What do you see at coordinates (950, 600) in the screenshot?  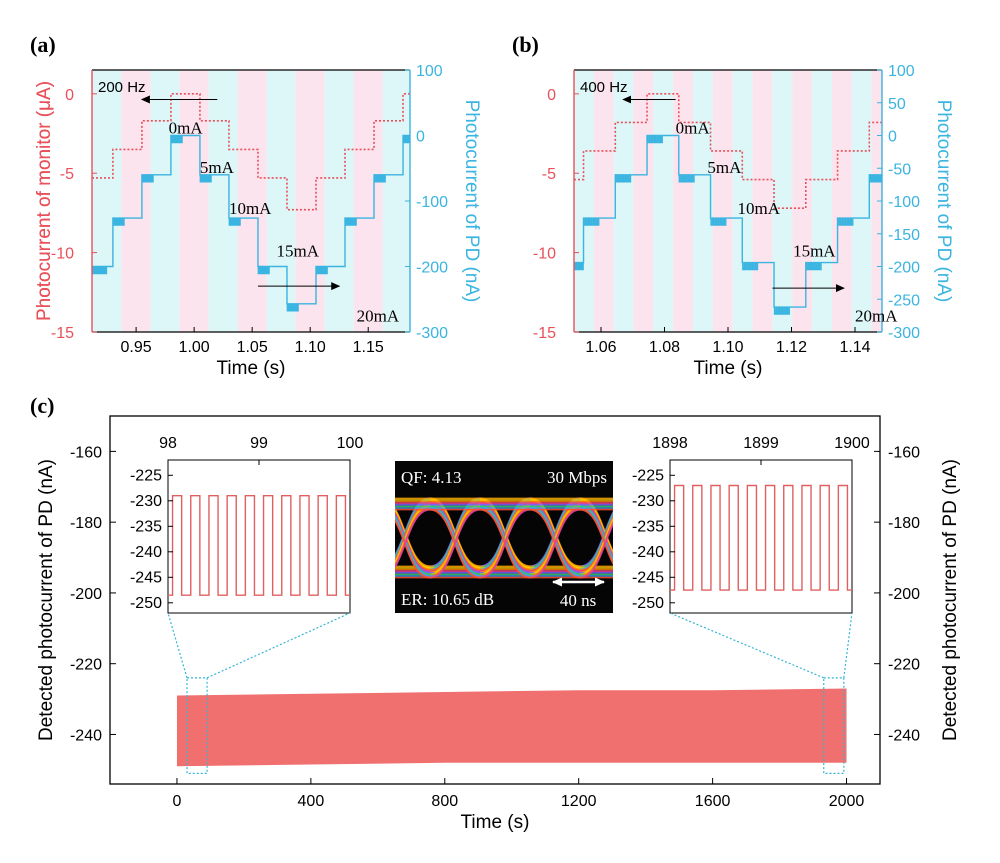 I see `right-y-axis-title: Detected photocurrent of PD (nA)` at bounding box center [950, 600].